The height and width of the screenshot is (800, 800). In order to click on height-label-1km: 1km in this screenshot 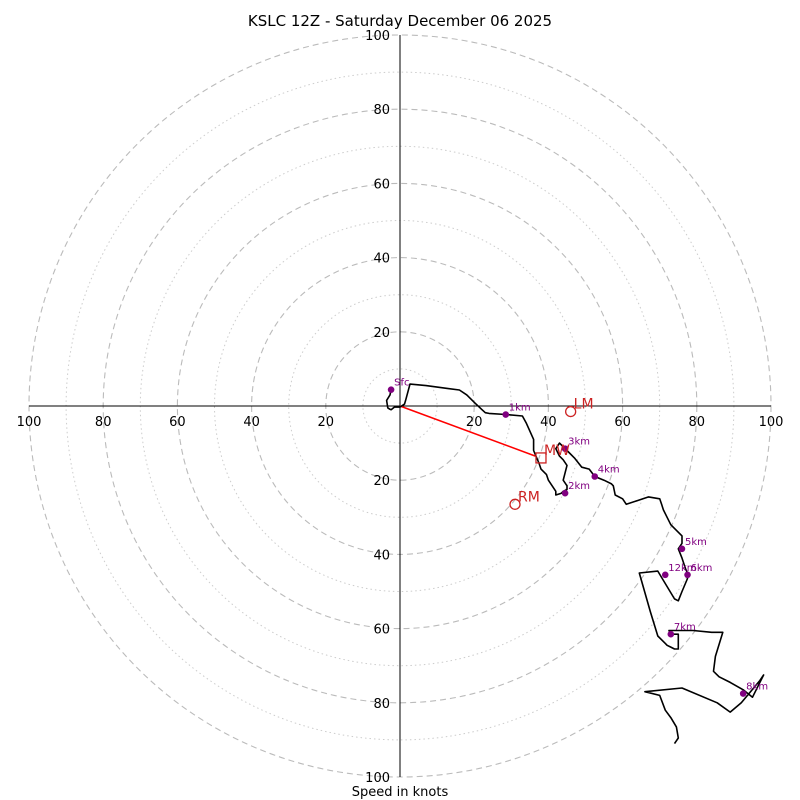, I will do `click(520, 408)`.